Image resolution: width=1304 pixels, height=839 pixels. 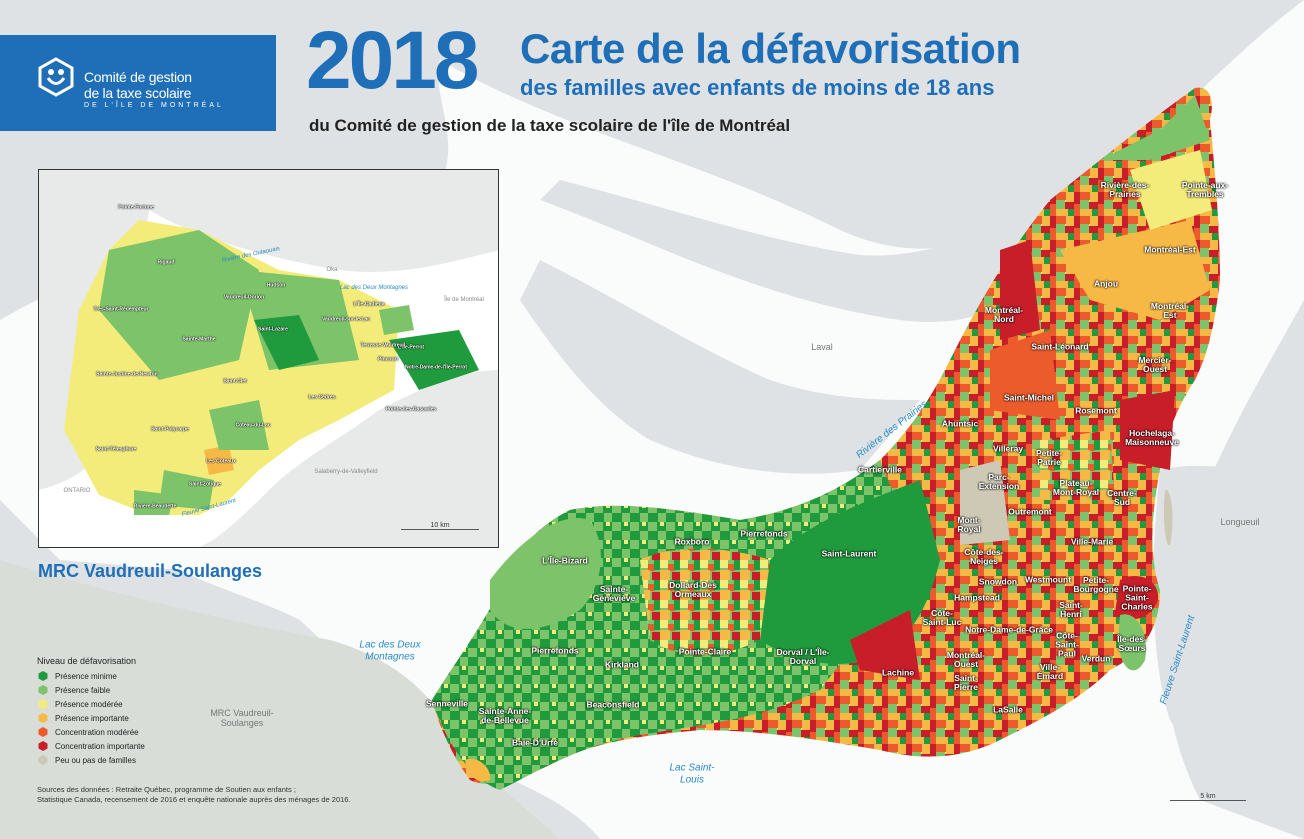 What do you see at coordinates (849, 553) in the screenshot?
I see `map-label: Saint-Laurent` at bounding box center [849, 553].